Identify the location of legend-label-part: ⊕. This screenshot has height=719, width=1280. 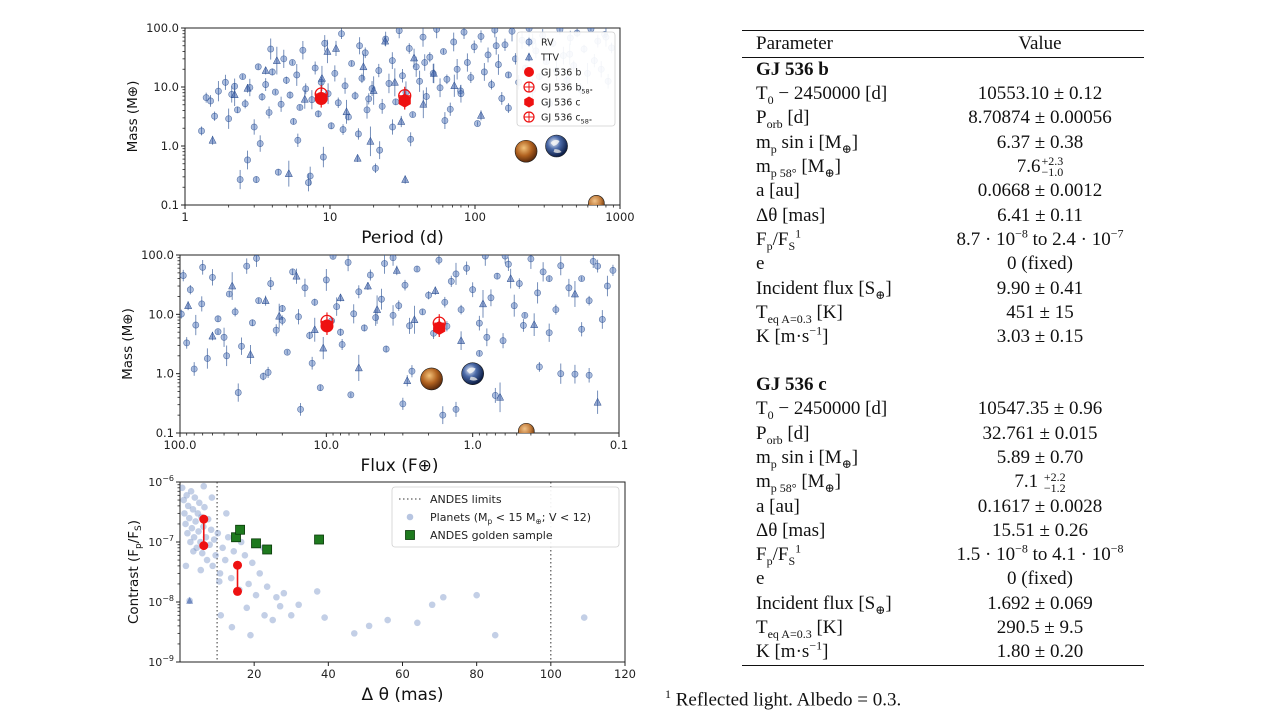
(538, 521).